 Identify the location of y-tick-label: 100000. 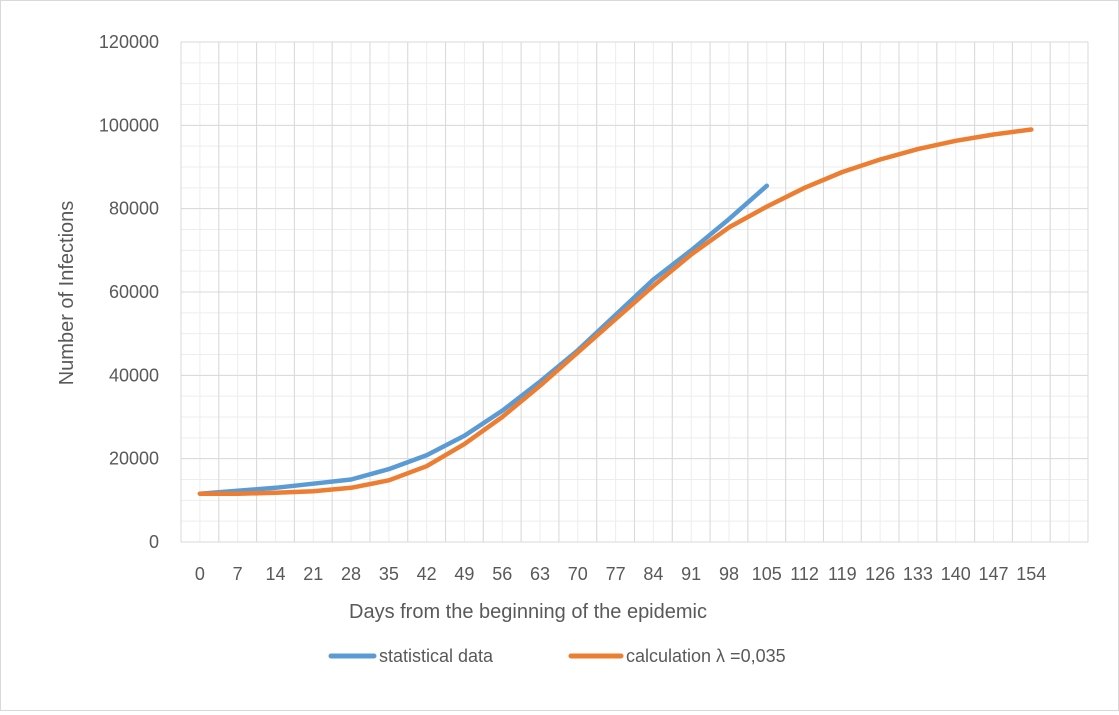
(129, 125).